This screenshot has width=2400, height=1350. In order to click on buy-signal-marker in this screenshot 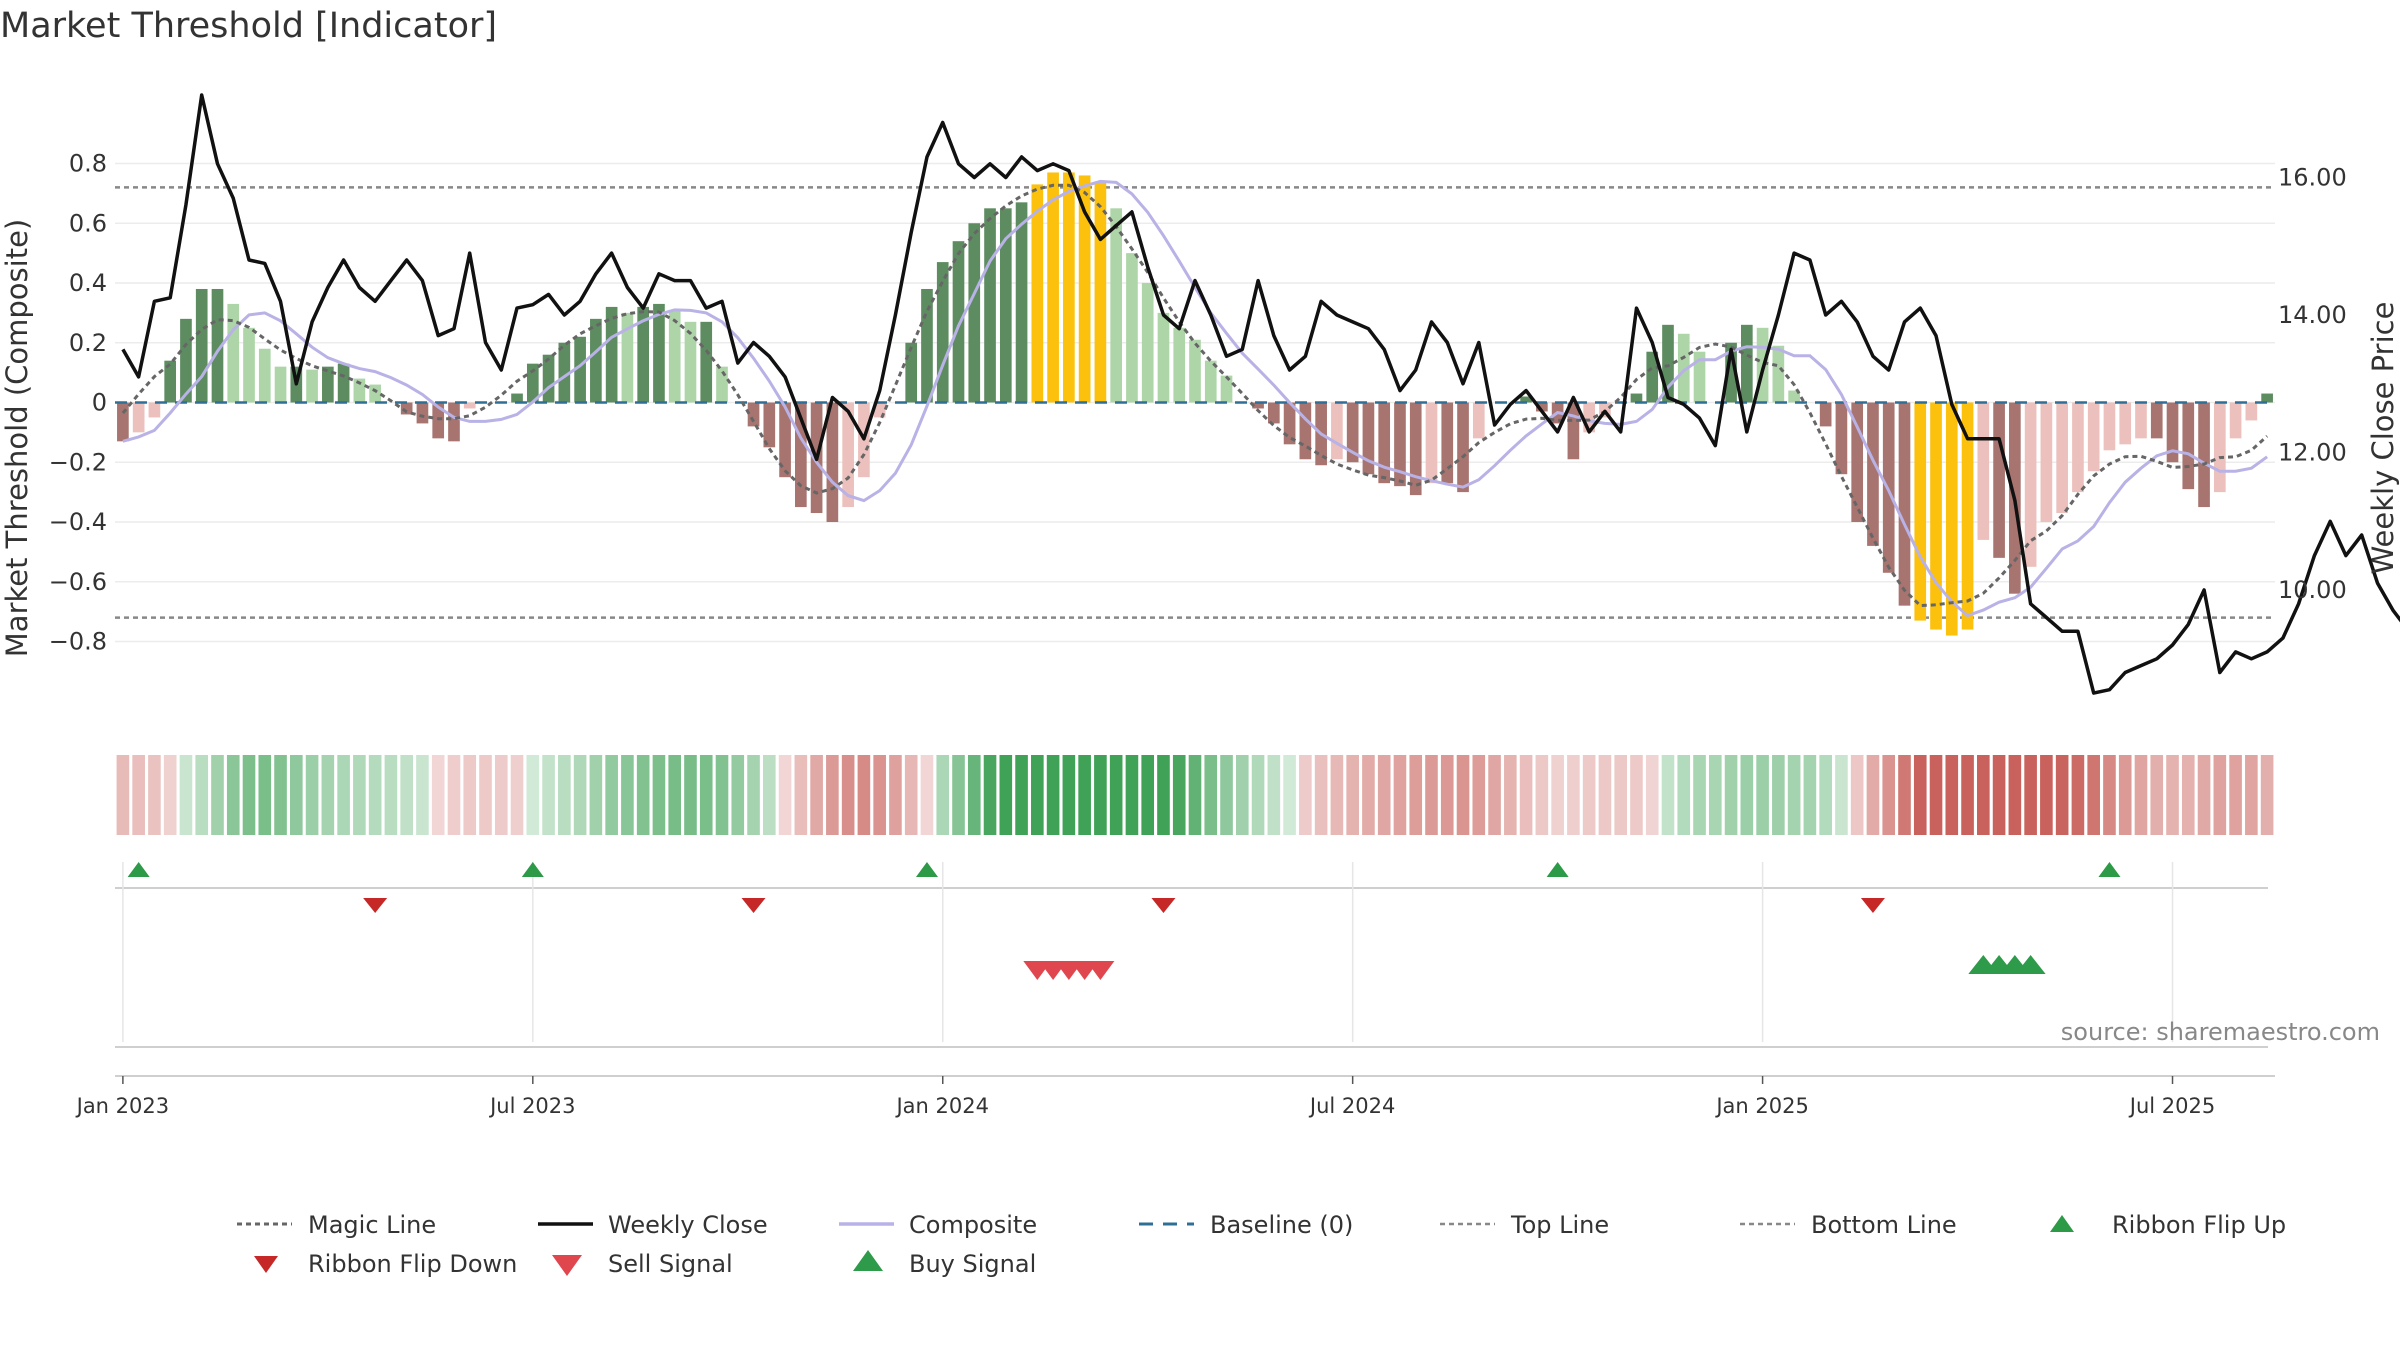, I will do `click(2030, 964)`.